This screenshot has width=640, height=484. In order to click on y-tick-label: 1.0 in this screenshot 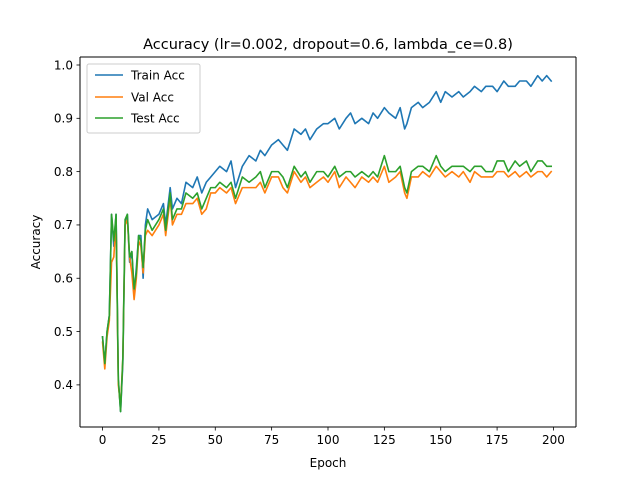, I will do `click(63, 65)`.